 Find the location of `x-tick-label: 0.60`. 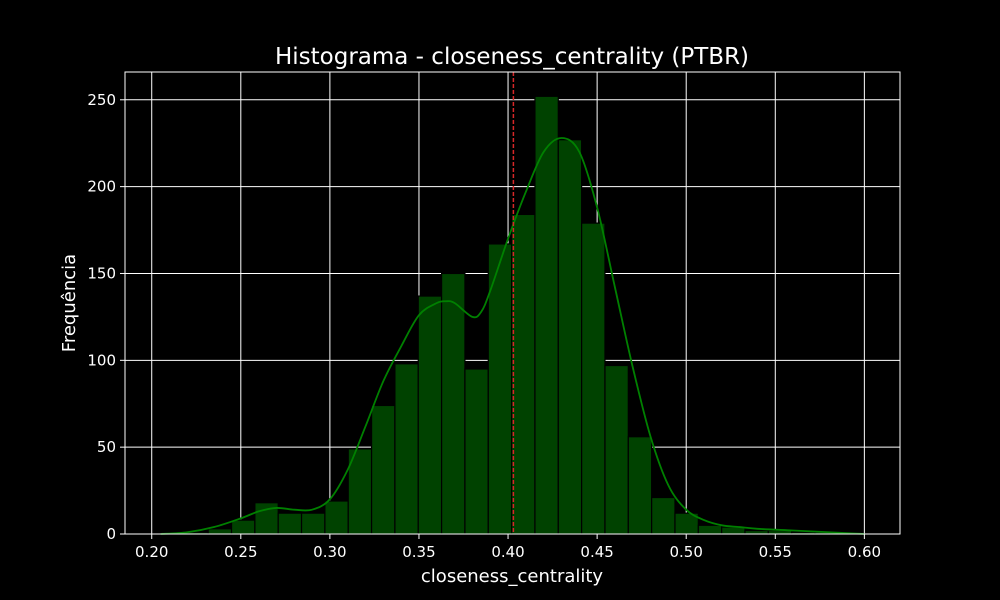

x-tick-label: 0.60 is located at coordinates (864, 552).